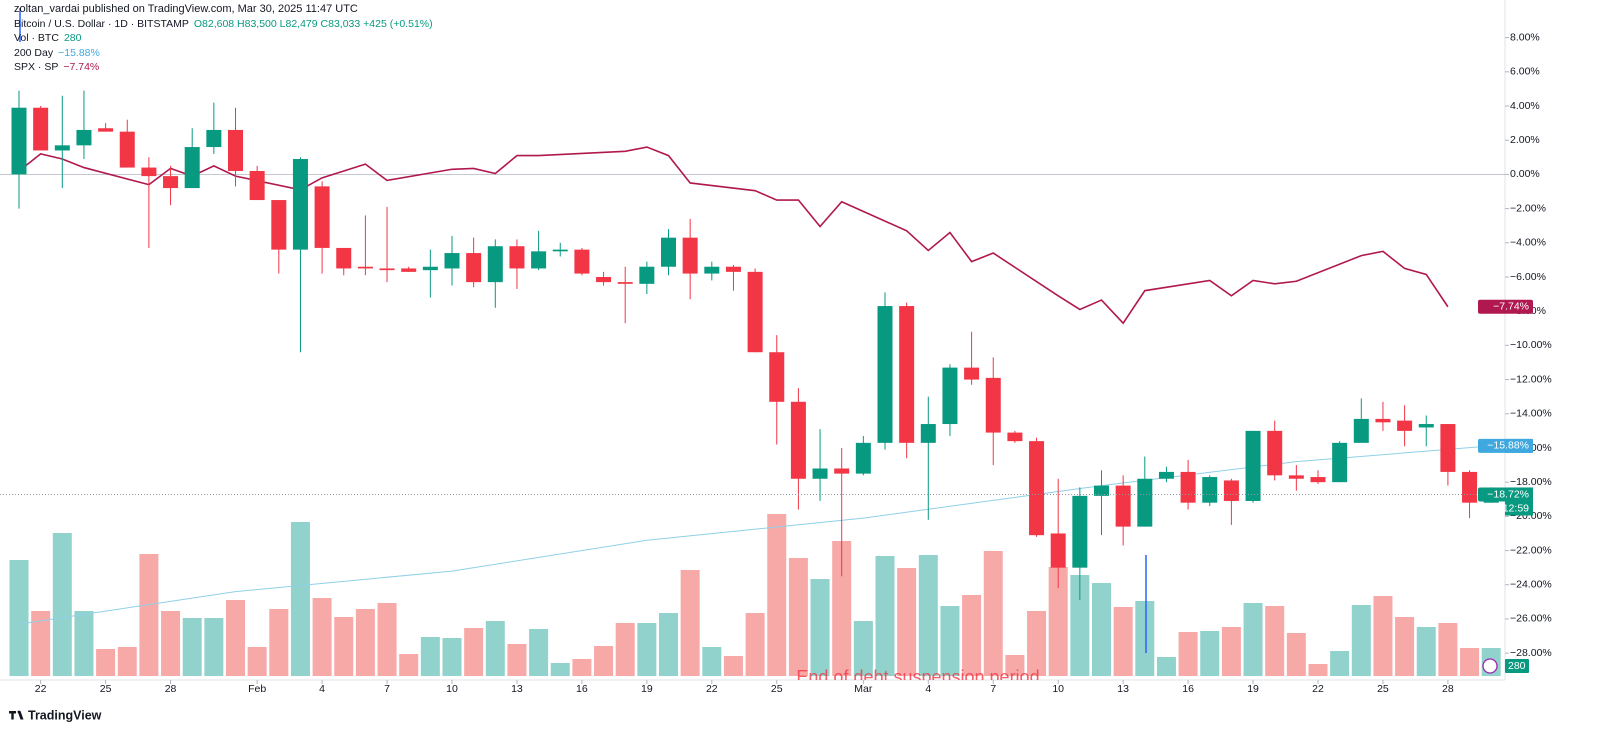  Describe the element at coordinates (101, 23) in the screenshot. I see `symbol: Bitcoin / U.S. Dollar · 1D · BITSTAMP` at that location.